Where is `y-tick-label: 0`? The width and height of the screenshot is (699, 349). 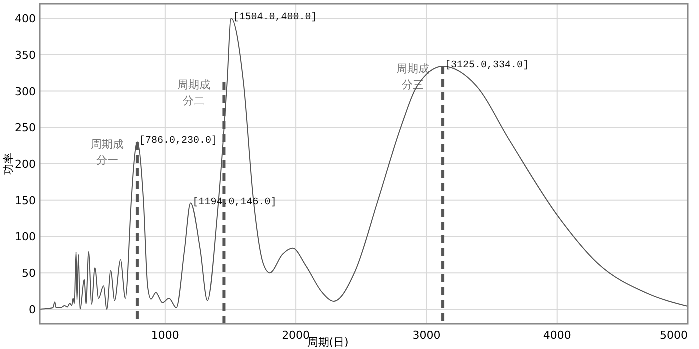
y-tick-label: 0 is located at coordinates (32, 309).